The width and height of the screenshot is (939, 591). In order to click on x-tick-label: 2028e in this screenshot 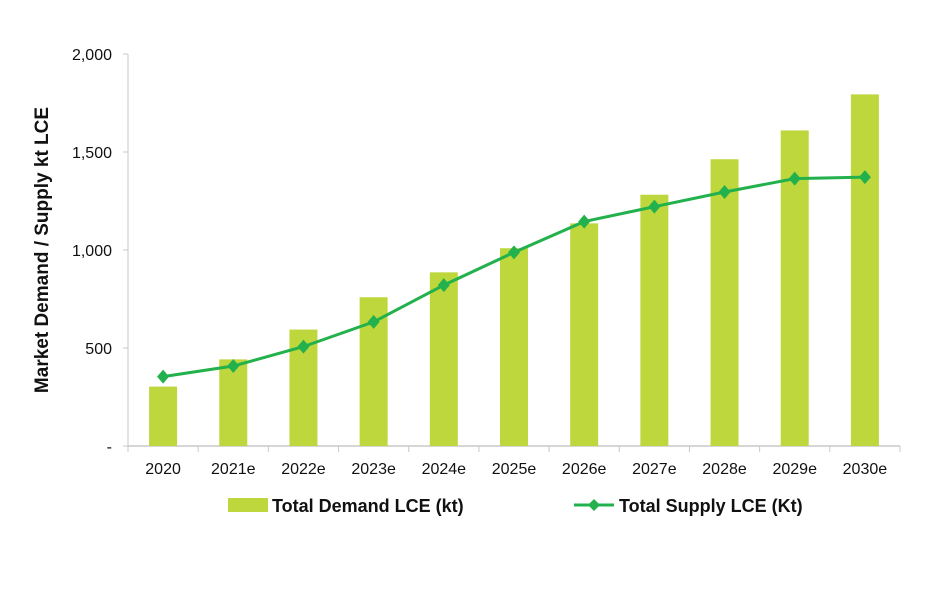, I will do `click(724, 469)`.